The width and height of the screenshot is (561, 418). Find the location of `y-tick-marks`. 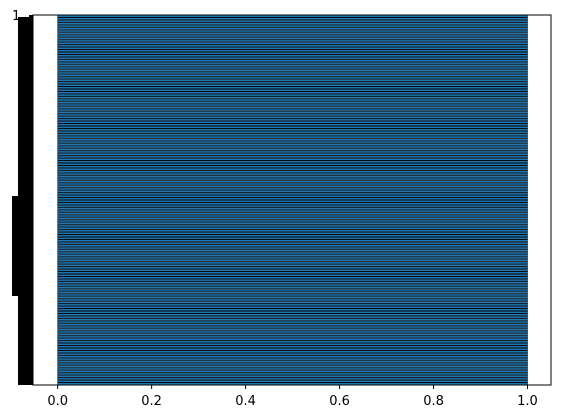

y-tick-marks is located at coordinates (31, 200).